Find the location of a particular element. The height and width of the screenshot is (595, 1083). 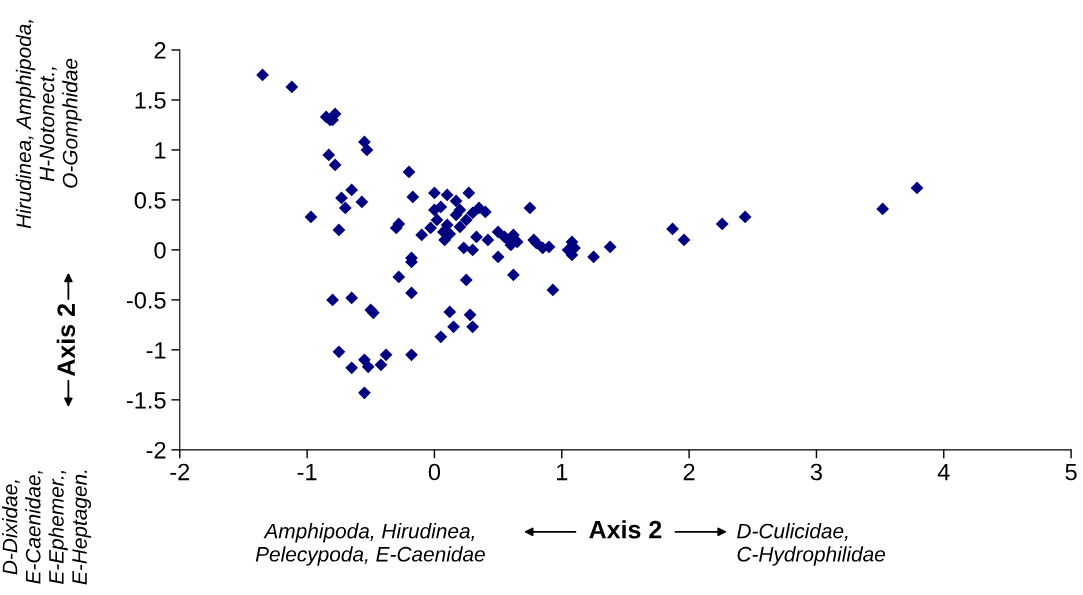

y-axis-title: Axis 2 is located at coordinates (66, 340).